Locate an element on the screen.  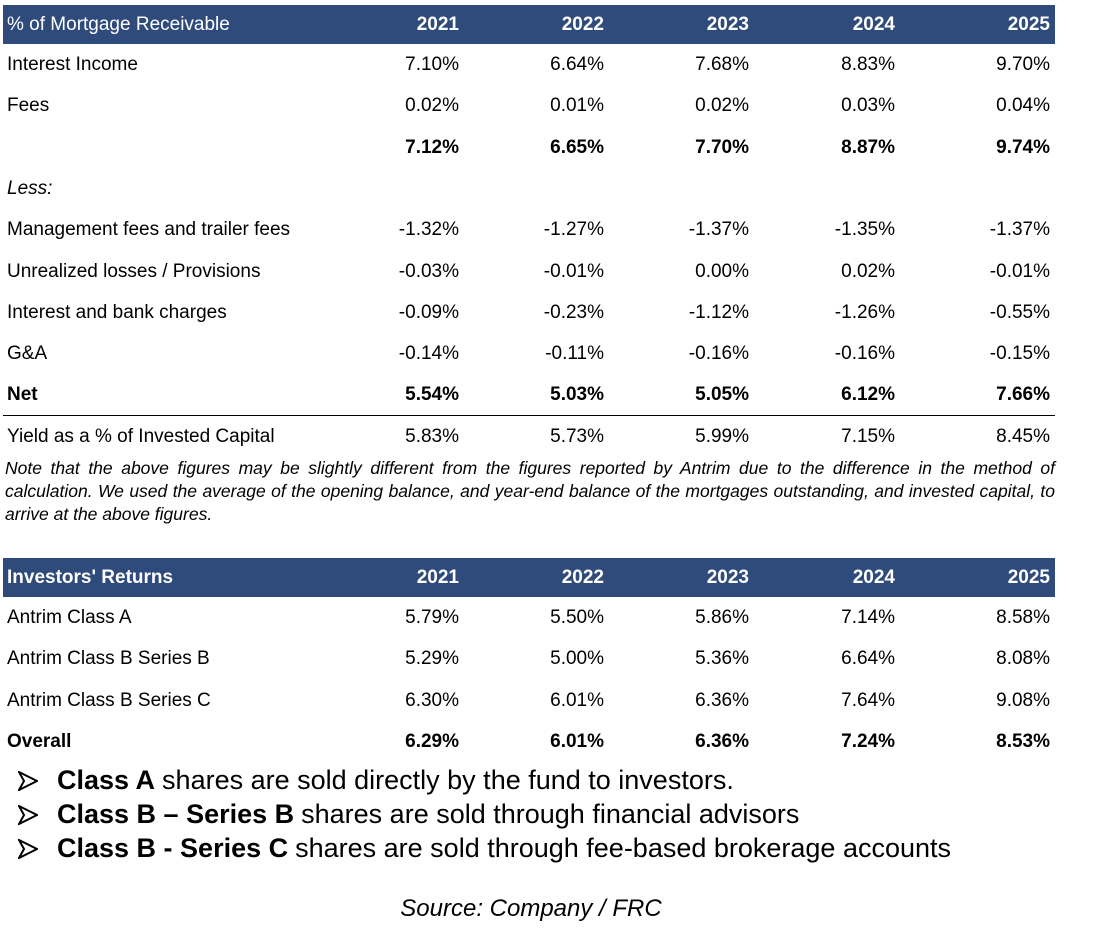
row-label: Fees is located at coordinates (28, 106).